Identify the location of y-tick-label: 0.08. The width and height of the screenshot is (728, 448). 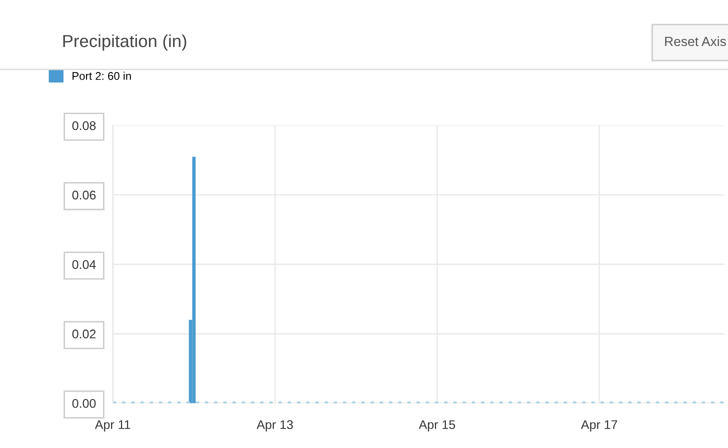
(84, 125).